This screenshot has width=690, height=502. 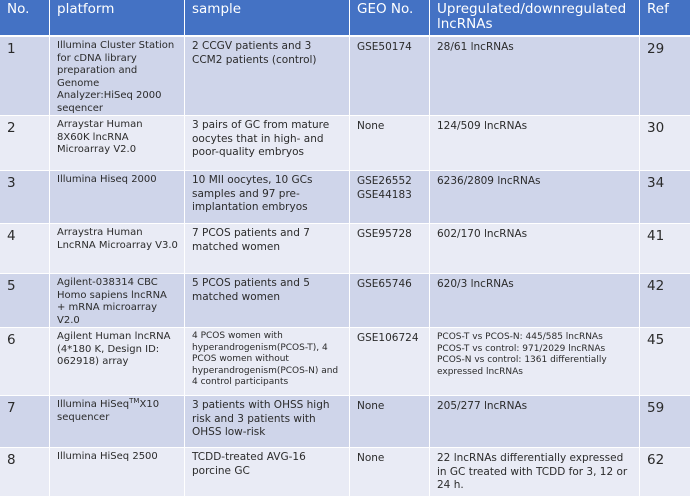 I want to click on cell-no: 3, so click(x=25, y=197).